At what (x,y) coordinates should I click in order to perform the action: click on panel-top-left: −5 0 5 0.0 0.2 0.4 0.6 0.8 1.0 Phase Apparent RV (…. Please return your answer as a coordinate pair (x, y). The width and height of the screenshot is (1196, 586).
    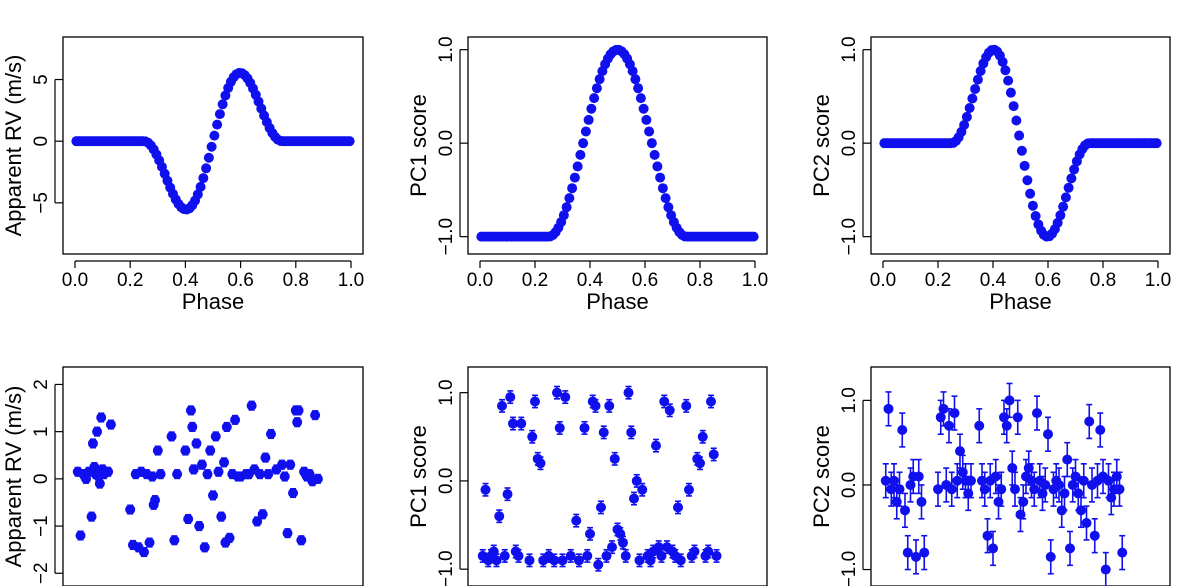
    Looking at the image, I should click on (182, 175).